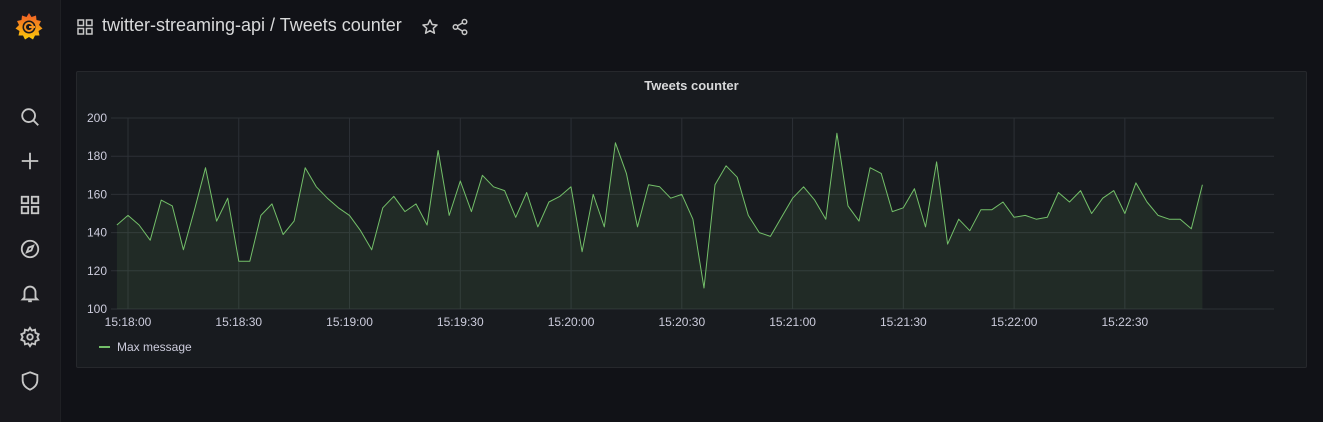  Describe the element at coordinates (97, 271) in the screenshot. I see `y-tick-label: 120` at that location.